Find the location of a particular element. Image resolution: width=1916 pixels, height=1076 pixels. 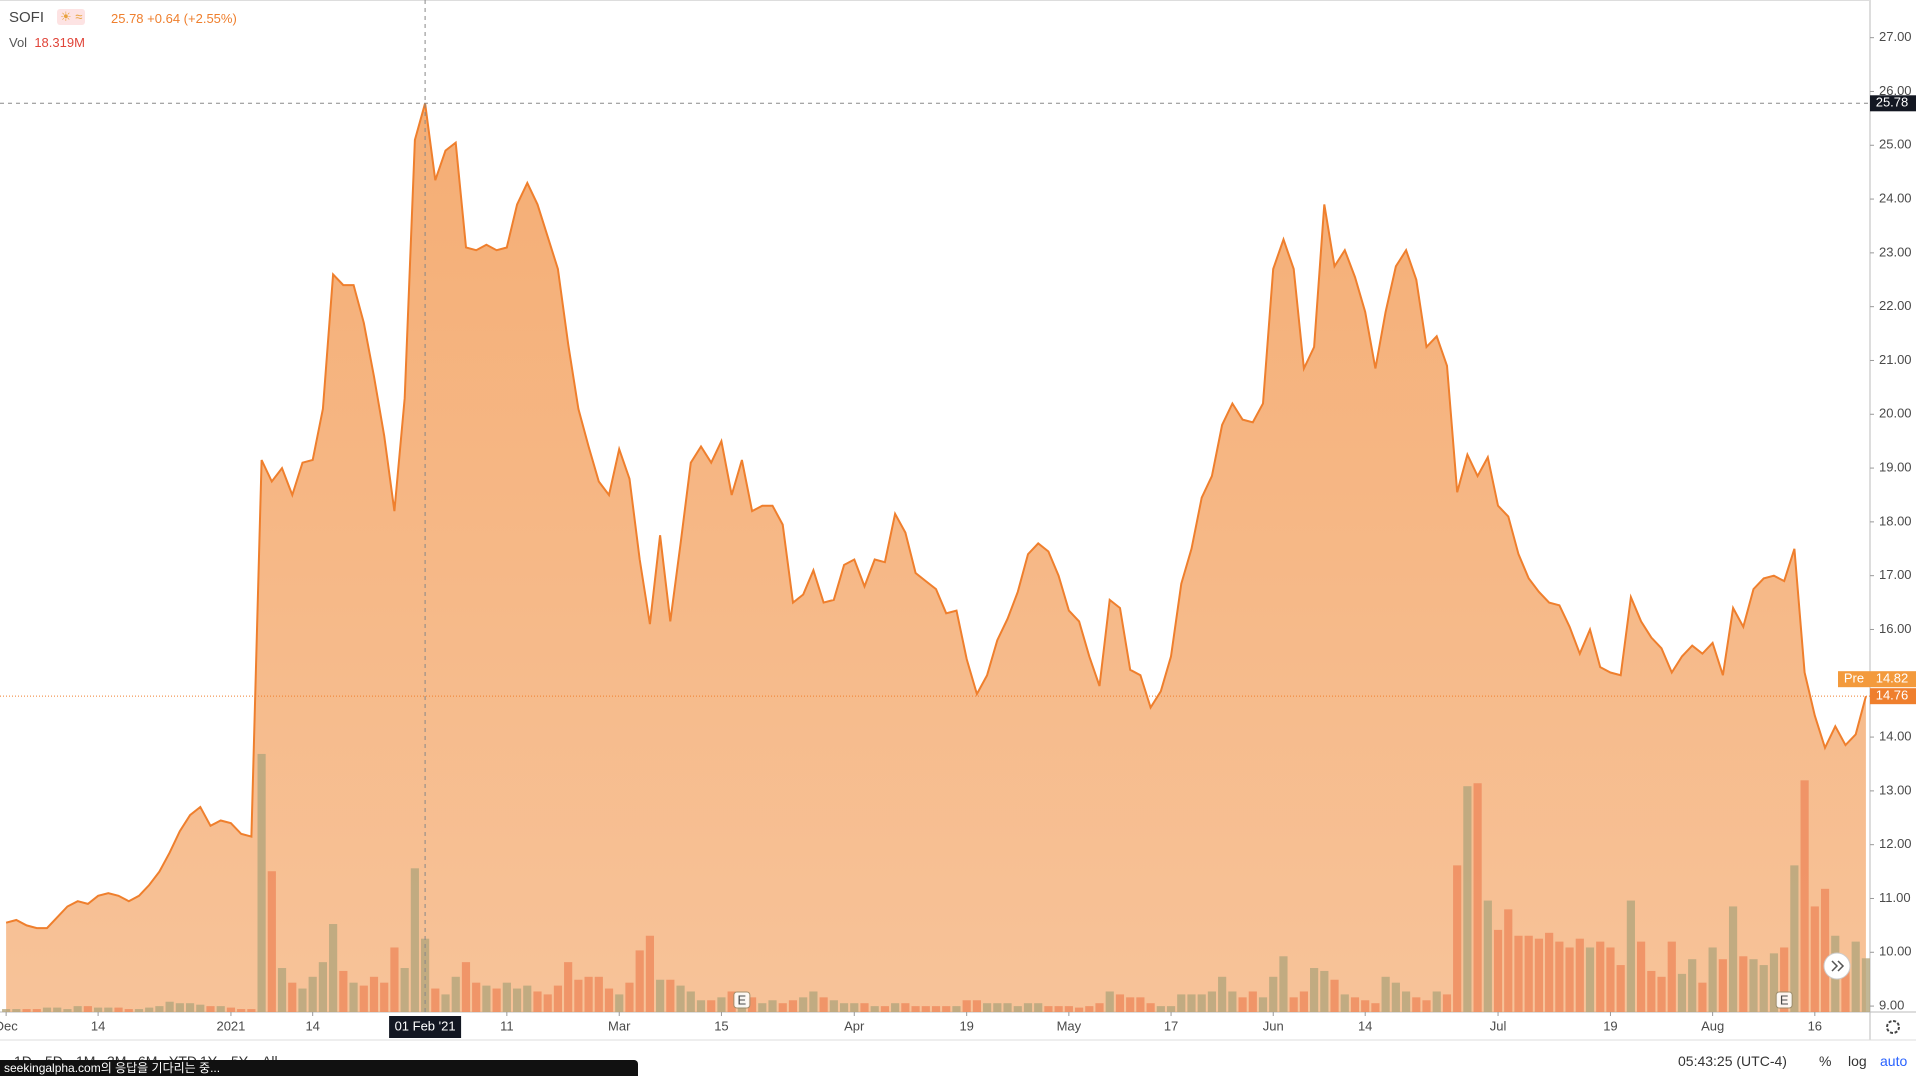

symbol: SOFI is located at coordinates (27, 17).